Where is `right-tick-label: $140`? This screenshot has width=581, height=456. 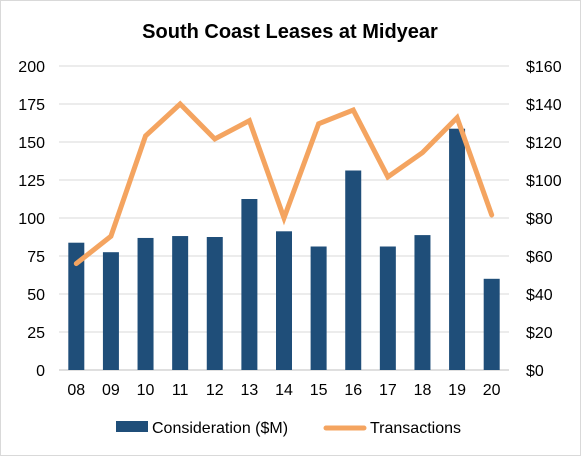 right-tick-label: $140 is located at coordinates (544, 105).